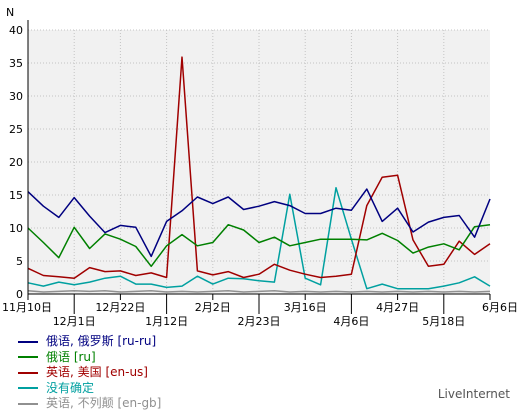  What do you see at coordinates (71, 356) in the screenshot?
I see `legend-label: 俄语 [ru]` at bounding box center [71, 356].